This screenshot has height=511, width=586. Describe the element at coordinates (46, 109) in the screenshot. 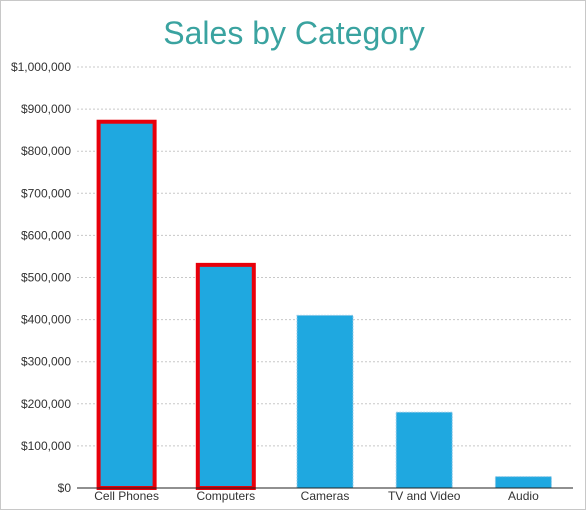

I see `y-tick-label: $900,000` at that location.